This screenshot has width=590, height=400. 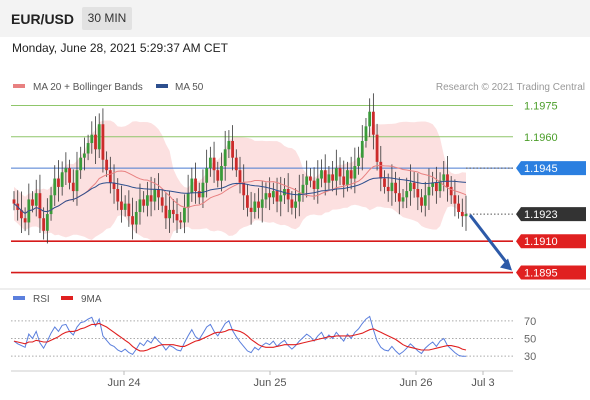 I want to click on level-badge-1.1945, so click(x=551, y=168).